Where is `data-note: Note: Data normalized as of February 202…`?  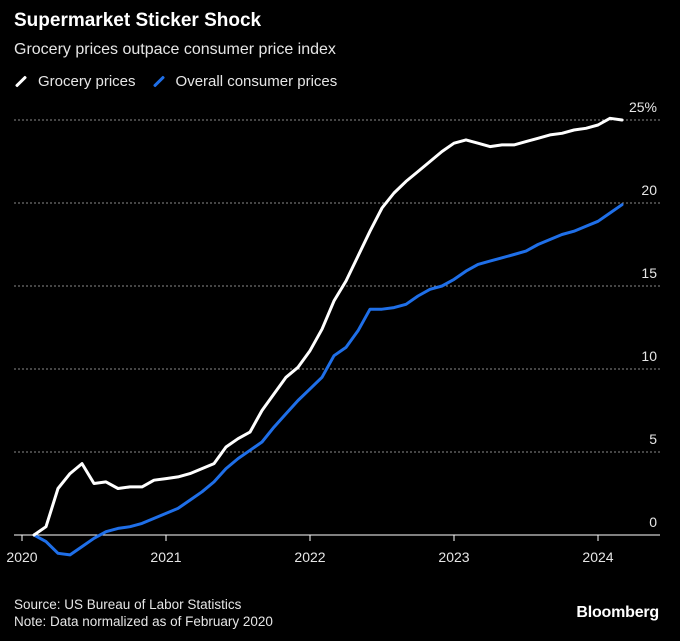
data-note: Note: Data normalized as of February 202… is located at coordinates (143, 621).